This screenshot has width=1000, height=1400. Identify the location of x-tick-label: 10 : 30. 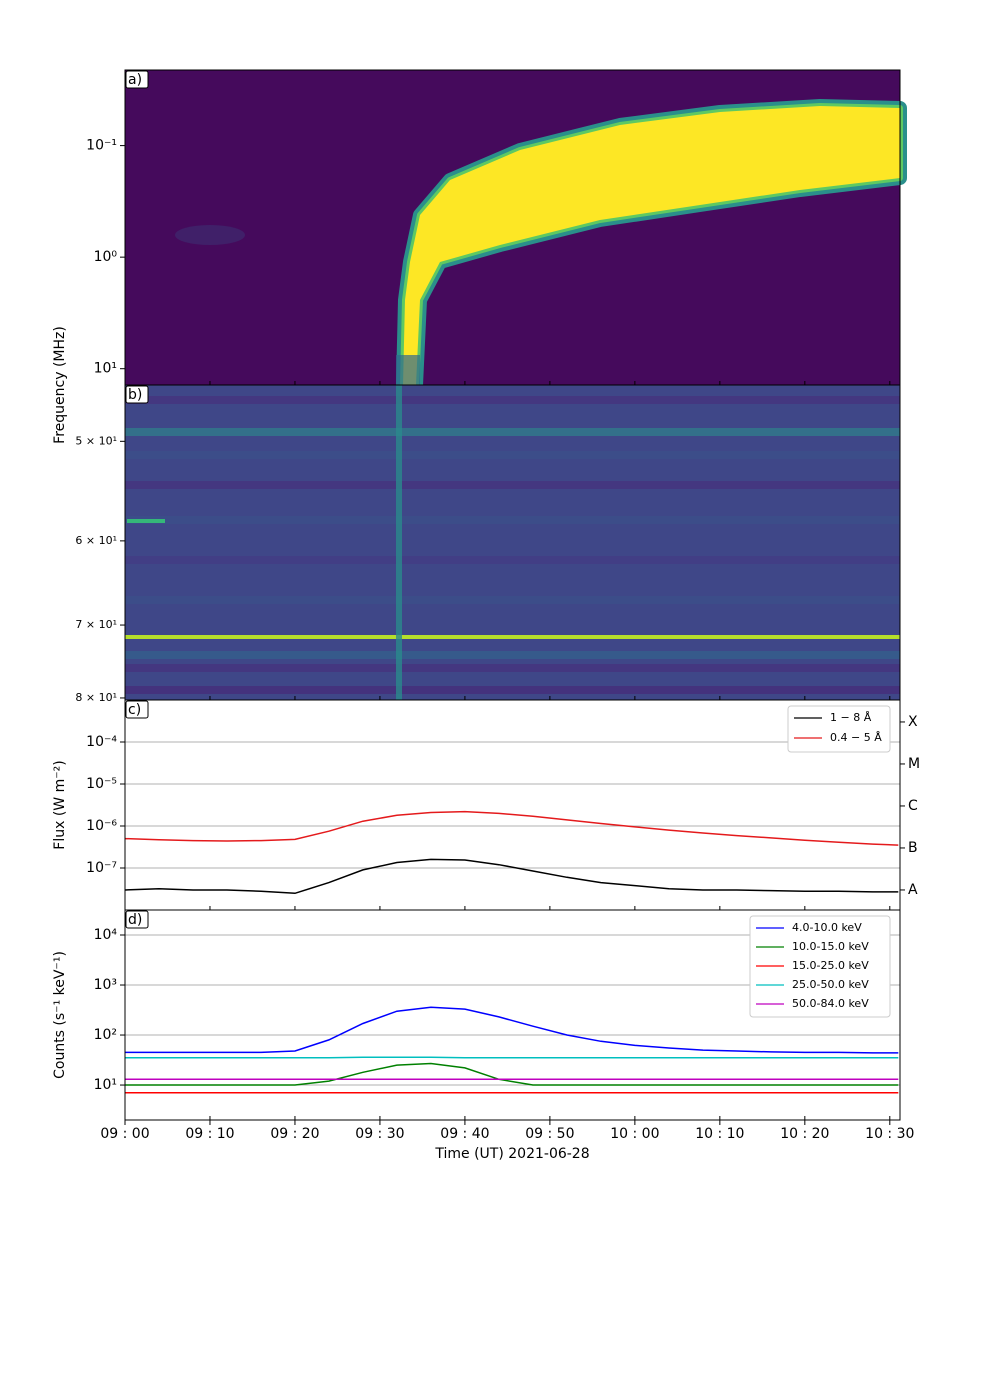
(889, 1134).